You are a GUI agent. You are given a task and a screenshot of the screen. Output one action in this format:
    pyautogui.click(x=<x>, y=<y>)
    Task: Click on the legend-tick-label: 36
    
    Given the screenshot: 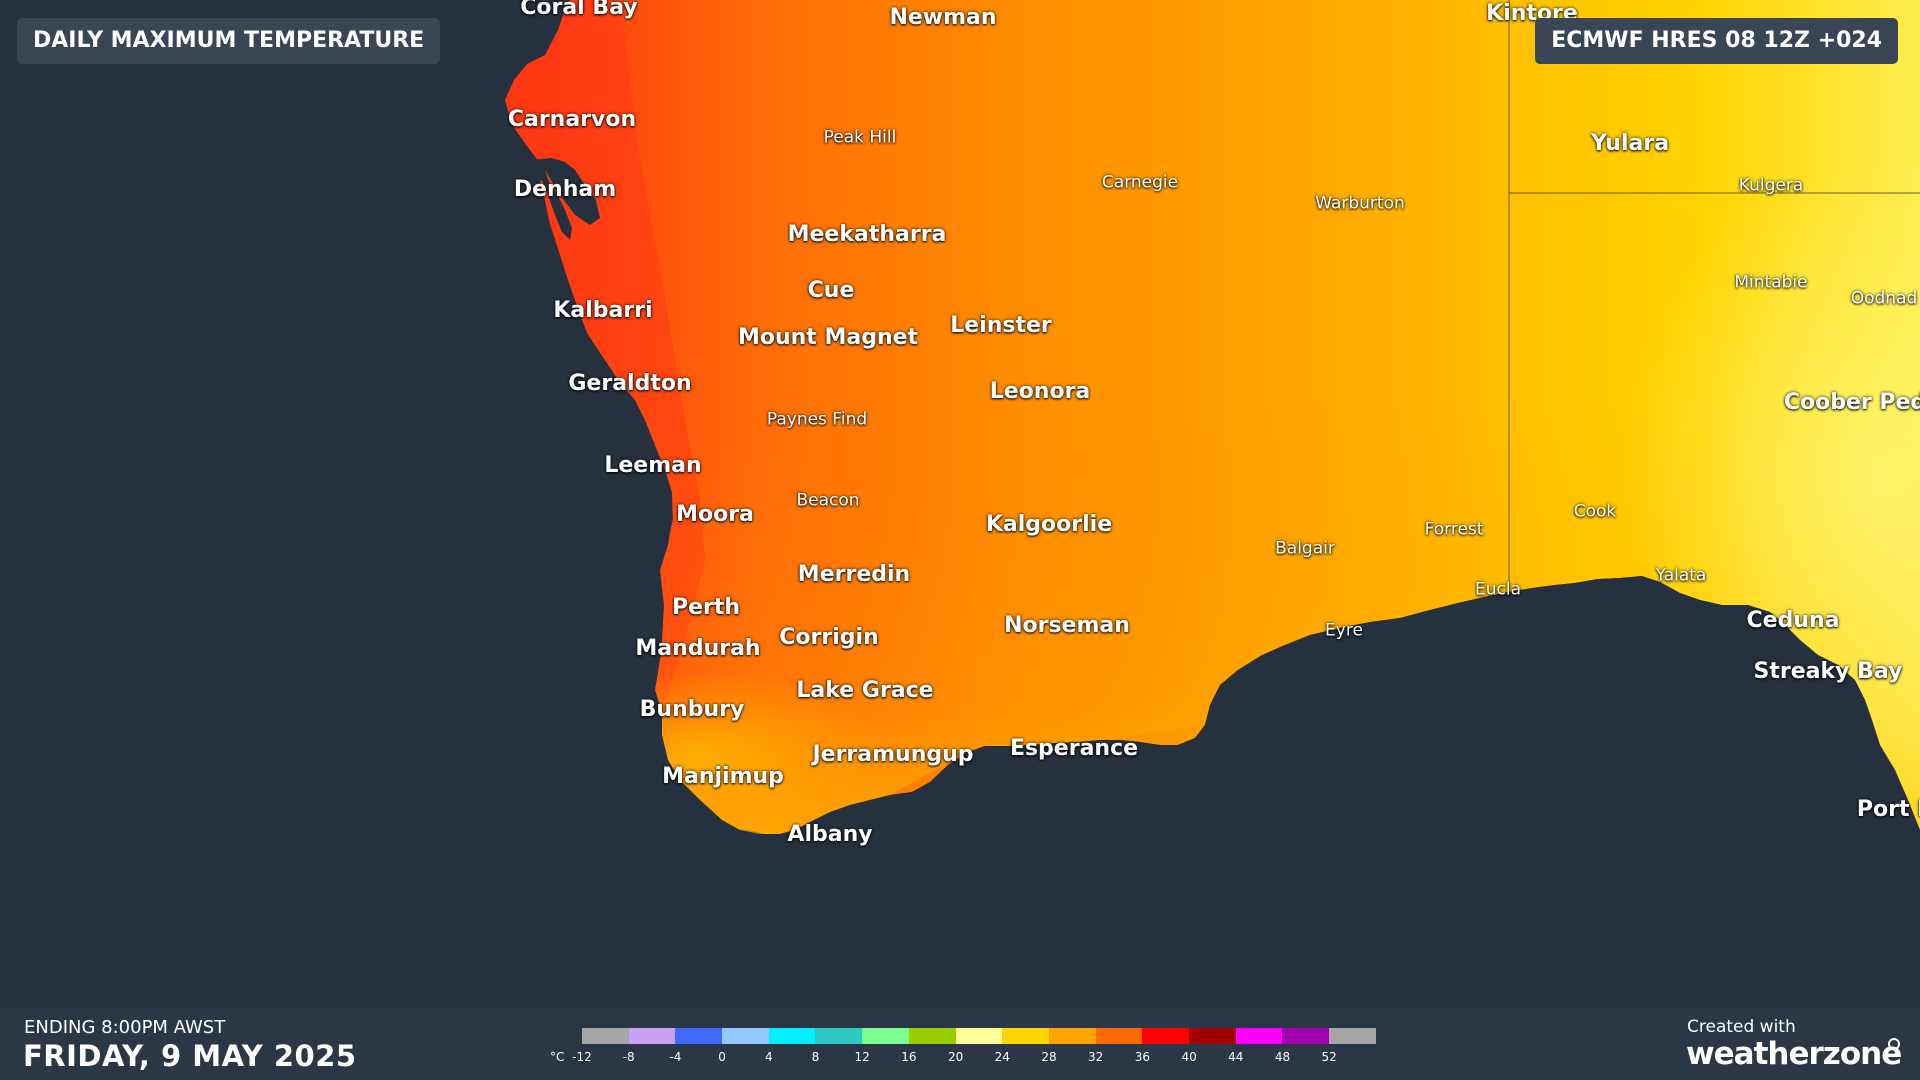 What is the action you would take?
    pyautogui.click(x=1142, y=1057)
    